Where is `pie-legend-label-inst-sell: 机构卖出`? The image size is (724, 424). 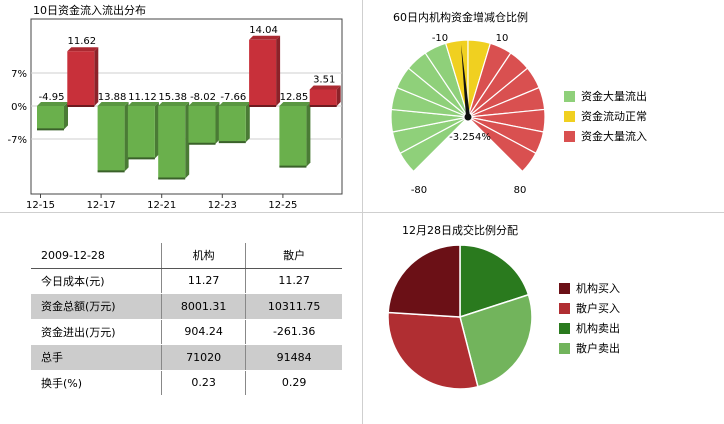 pie-legend-label-inst-sell: 机构卖出 is located at coordinates (598, 328).